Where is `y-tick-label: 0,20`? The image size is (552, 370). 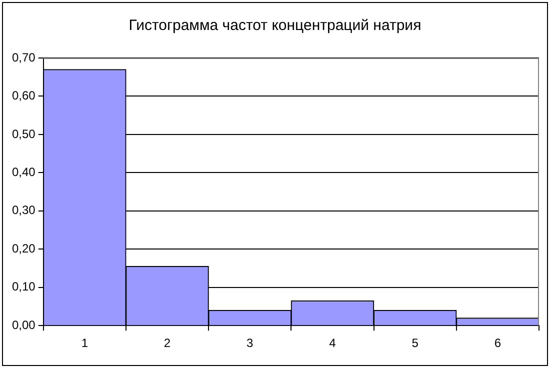
y-tick-label: 0,20 is located at coordinates (24, 248).